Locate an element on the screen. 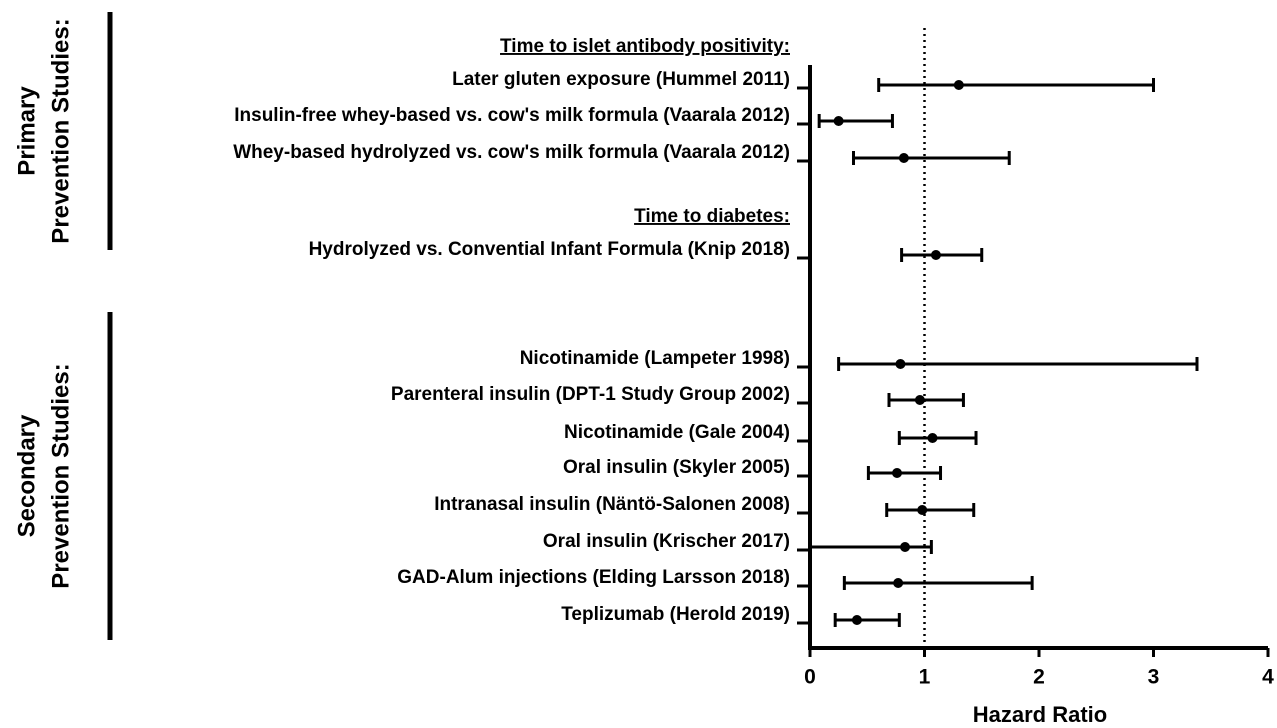 Image resolution: width=1277 pixels, height=728 pixels. row-label: Oral insulin (Skyler 2005) is located at coordinates (676, 467).